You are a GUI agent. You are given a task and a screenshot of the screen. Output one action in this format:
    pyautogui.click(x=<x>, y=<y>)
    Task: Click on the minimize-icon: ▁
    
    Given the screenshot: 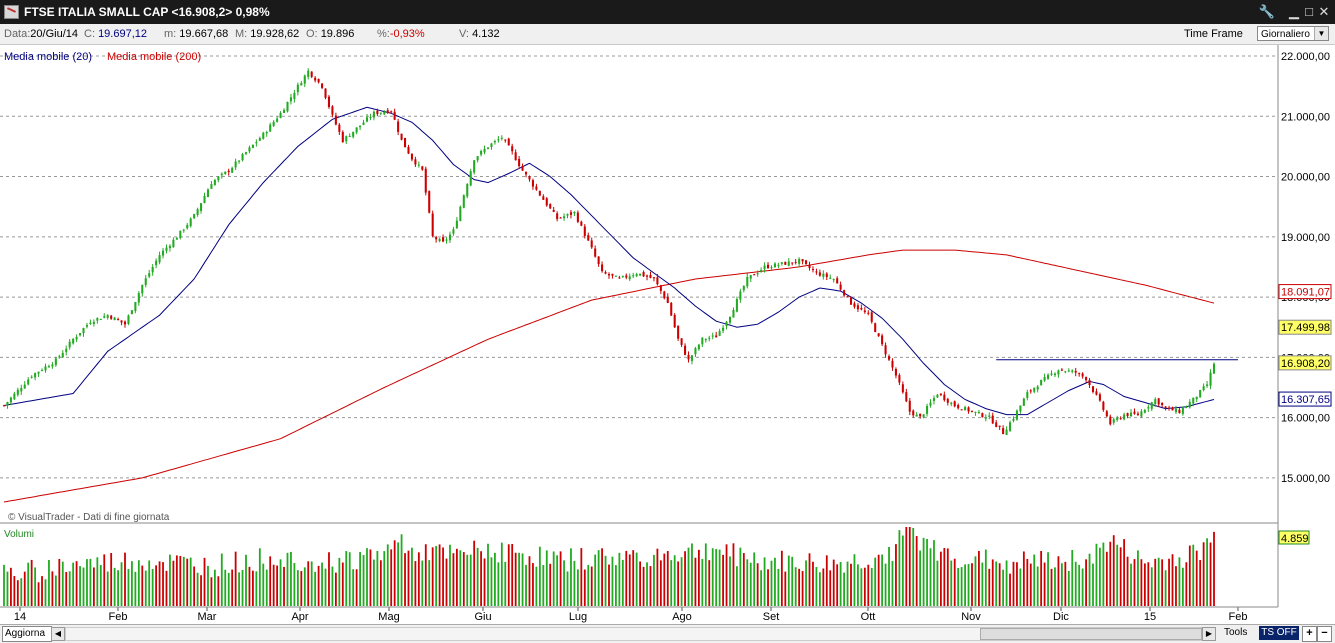 What is the action you would take?
    pyautogui.click(x=1294, y=11)
    